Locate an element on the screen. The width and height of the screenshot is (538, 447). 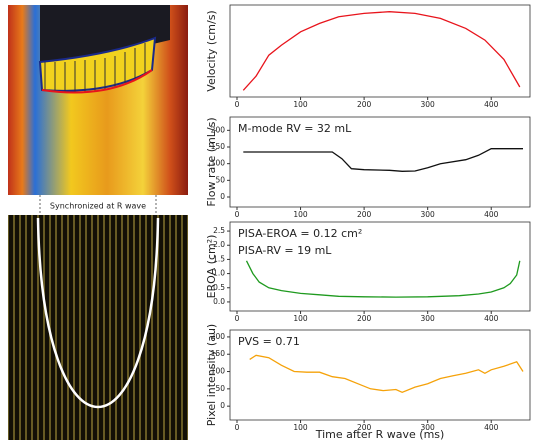
y-tick-label: 1.0 is located at coordinates (219, 273).